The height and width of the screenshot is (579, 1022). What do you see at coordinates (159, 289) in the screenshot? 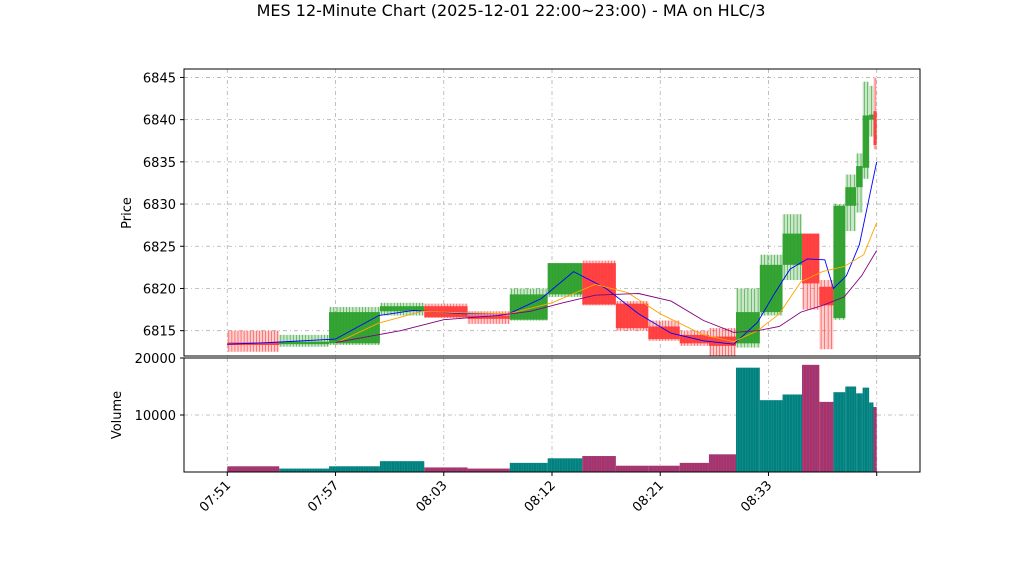
I see `price-tick-label: 6820` at bounding box center [159, 289].